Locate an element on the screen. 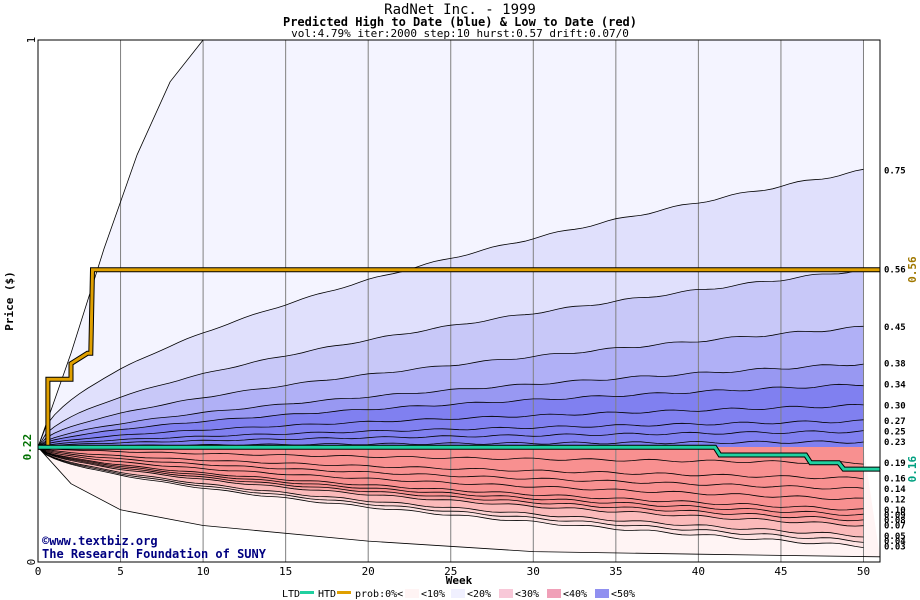 Image resolution: width=920 pixels, height=600 pixels. high-percentile-label: 0.27 is located at coordinates (895, 422).